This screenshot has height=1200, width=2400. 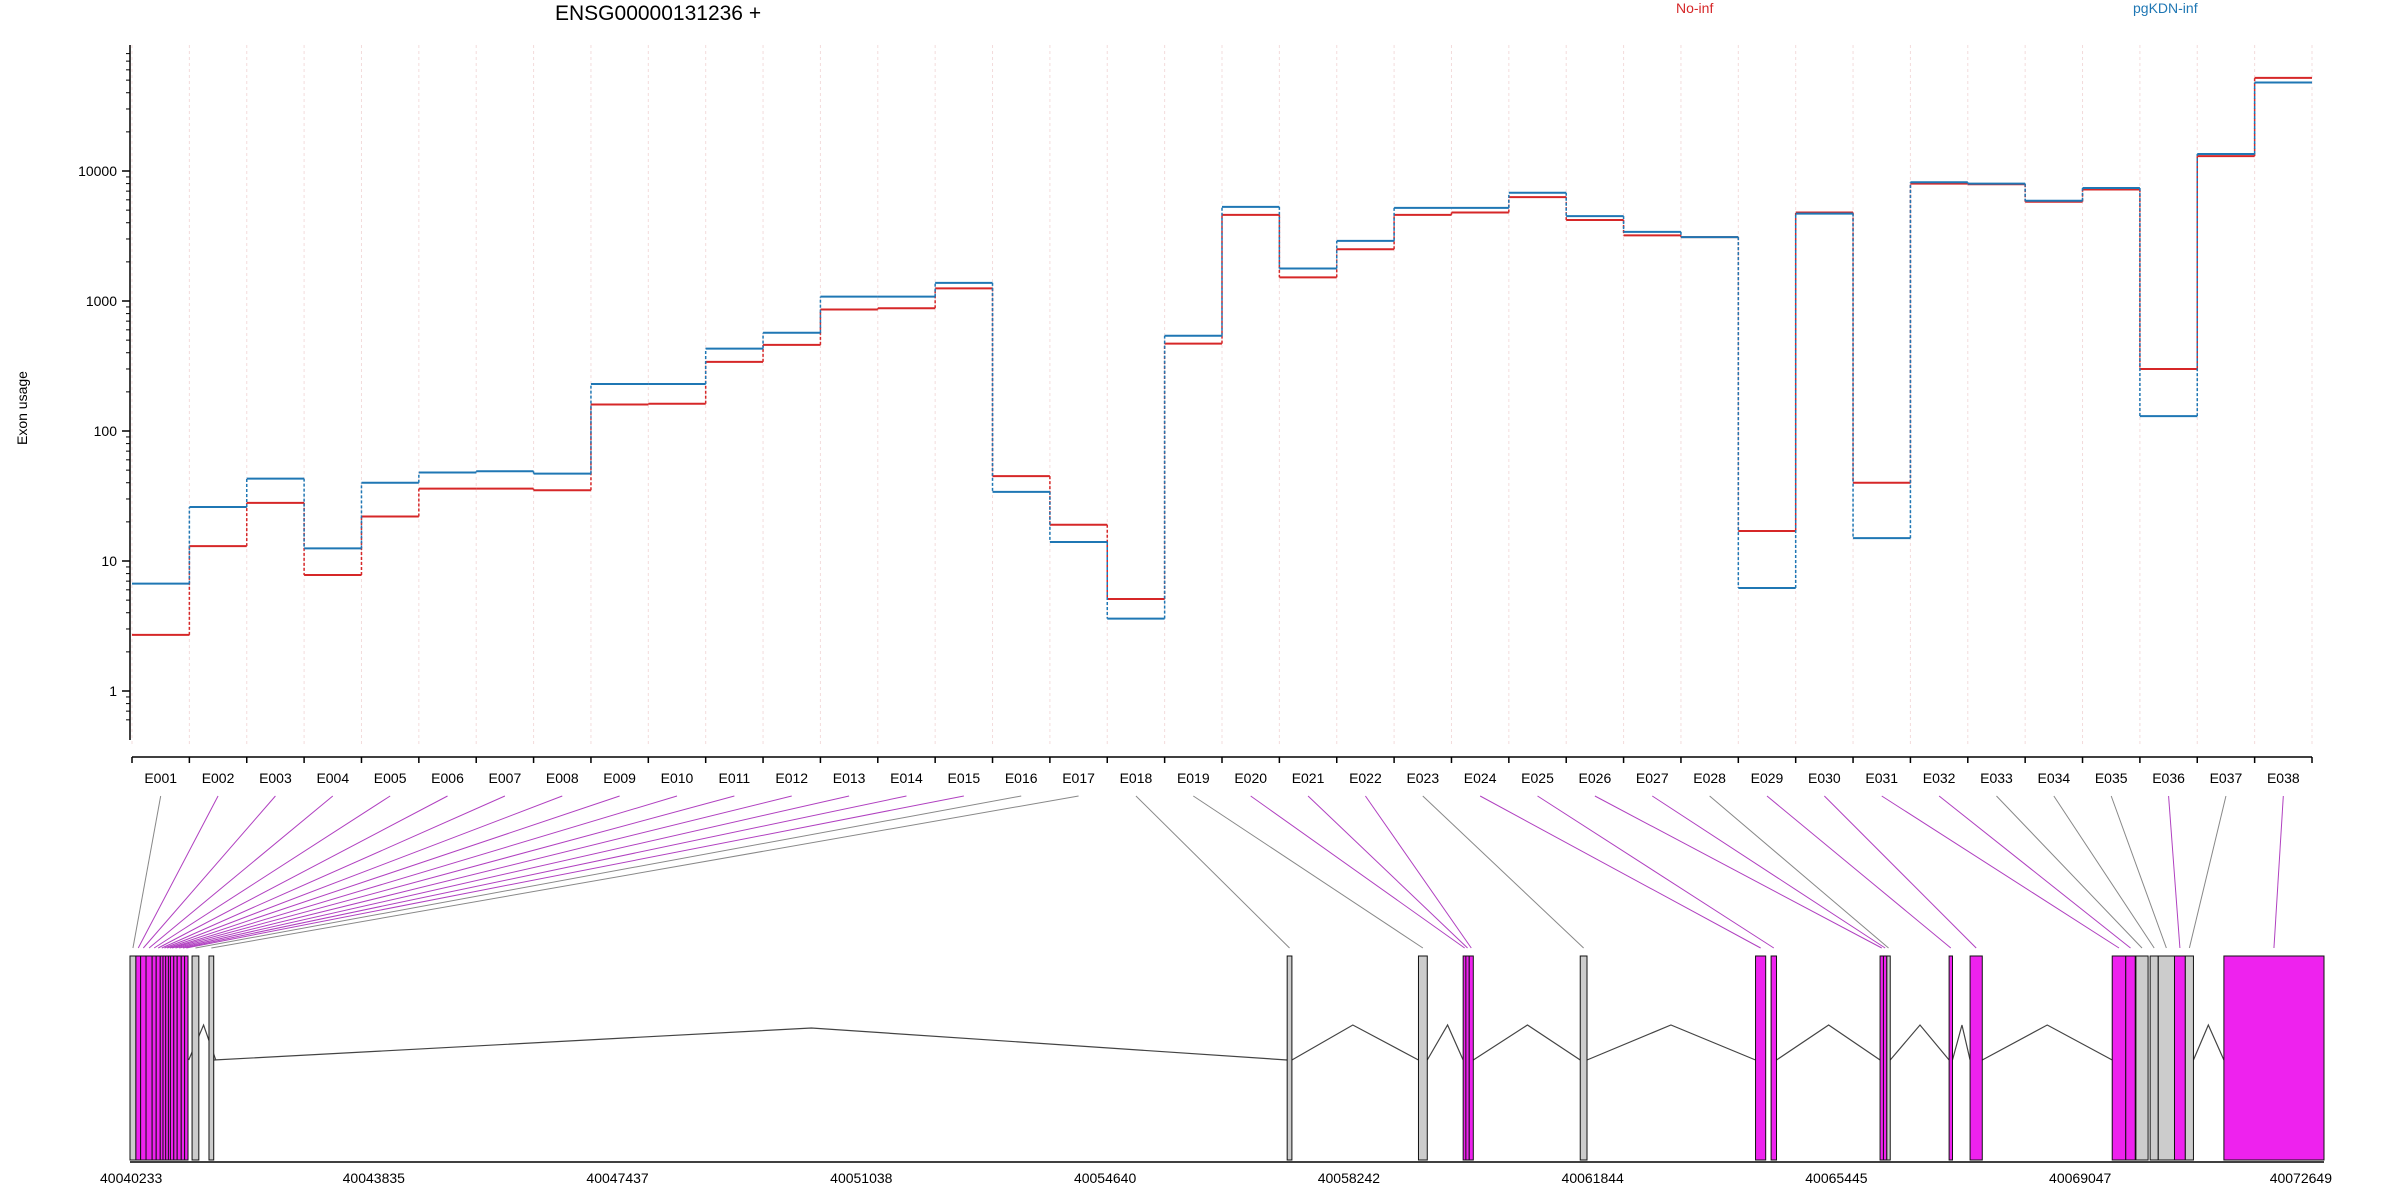 What do you see at coordinates (104, 392) in the screenshot?
I see `y-axis: 1 10 100 1000 10000` at bounding box center [104, 392].